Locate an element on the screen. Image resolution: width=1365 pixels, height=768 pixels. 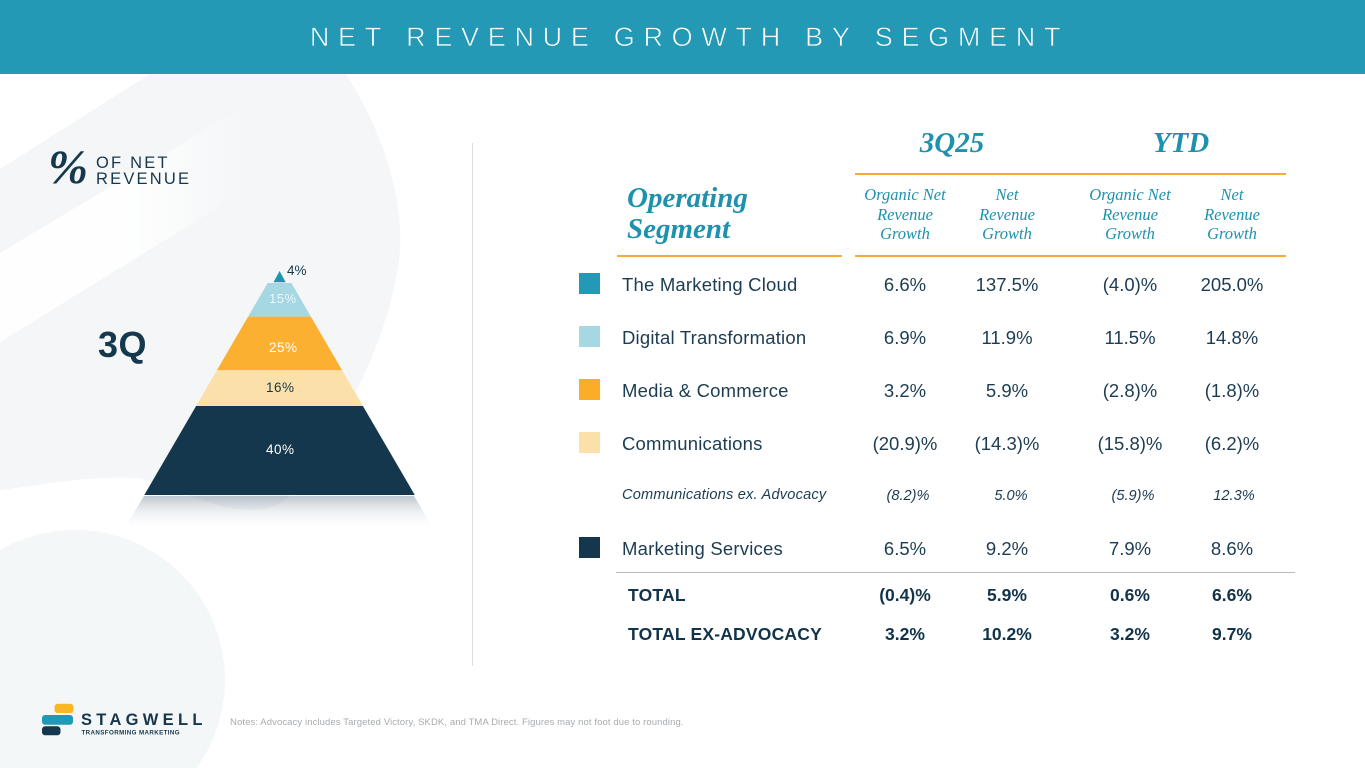
svg-text: STAGWELL is located at coordinates (144, 720).